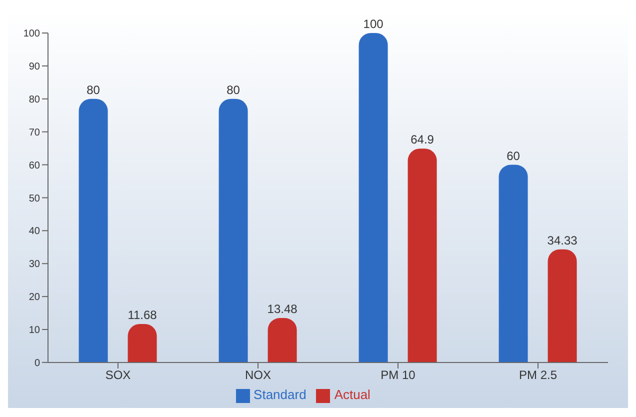 Image resolution: width=636 pixels, height=417 pixels. I want to click on y-tick-label: 20, so click(34, 298).